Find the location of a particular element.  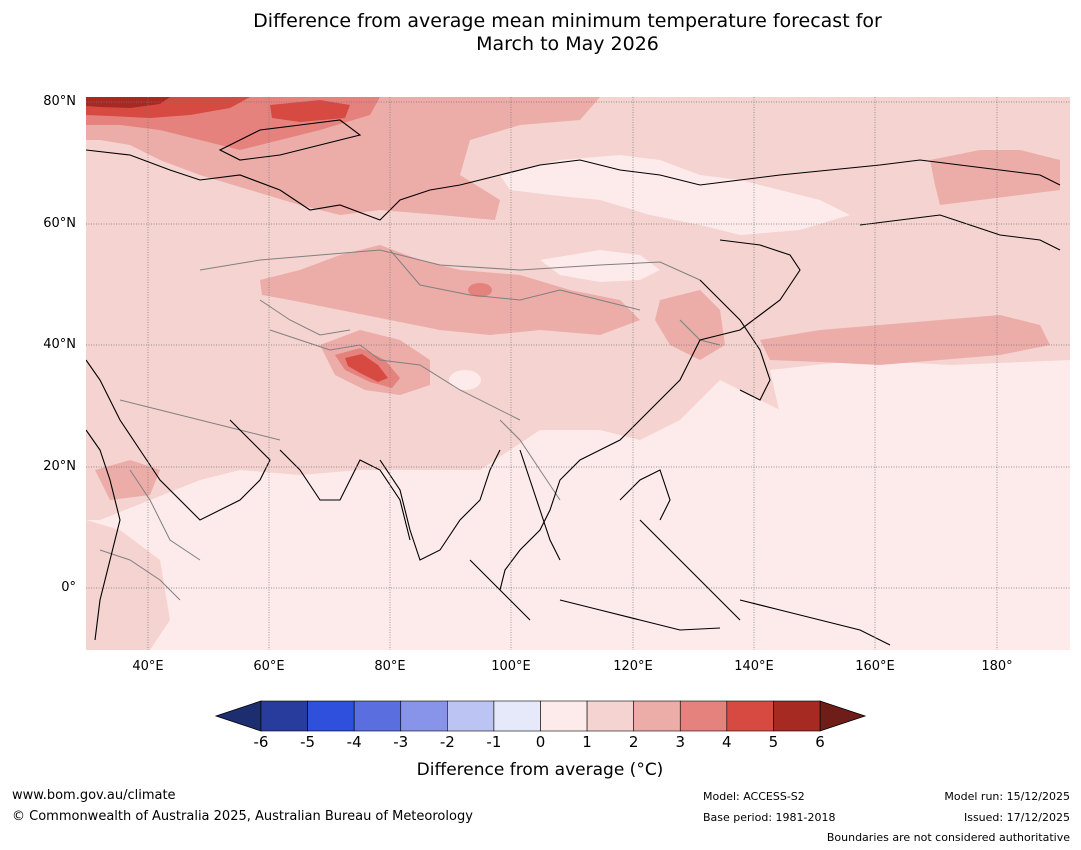

anomaly-region-2to3-east-china is located at coordinates (690, 325).